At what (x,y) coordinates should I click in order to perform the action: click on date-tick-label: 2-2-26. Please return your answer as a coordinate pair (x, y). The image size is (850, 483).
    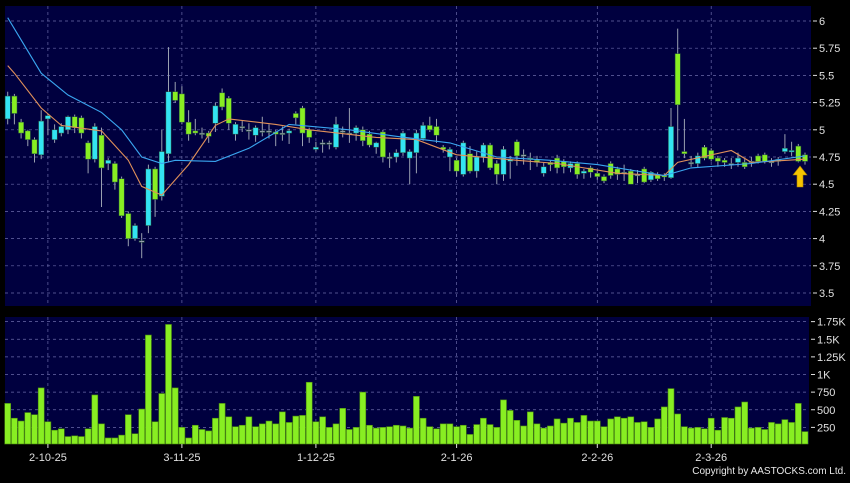
    Looking at the image, I should click on (597, 458).